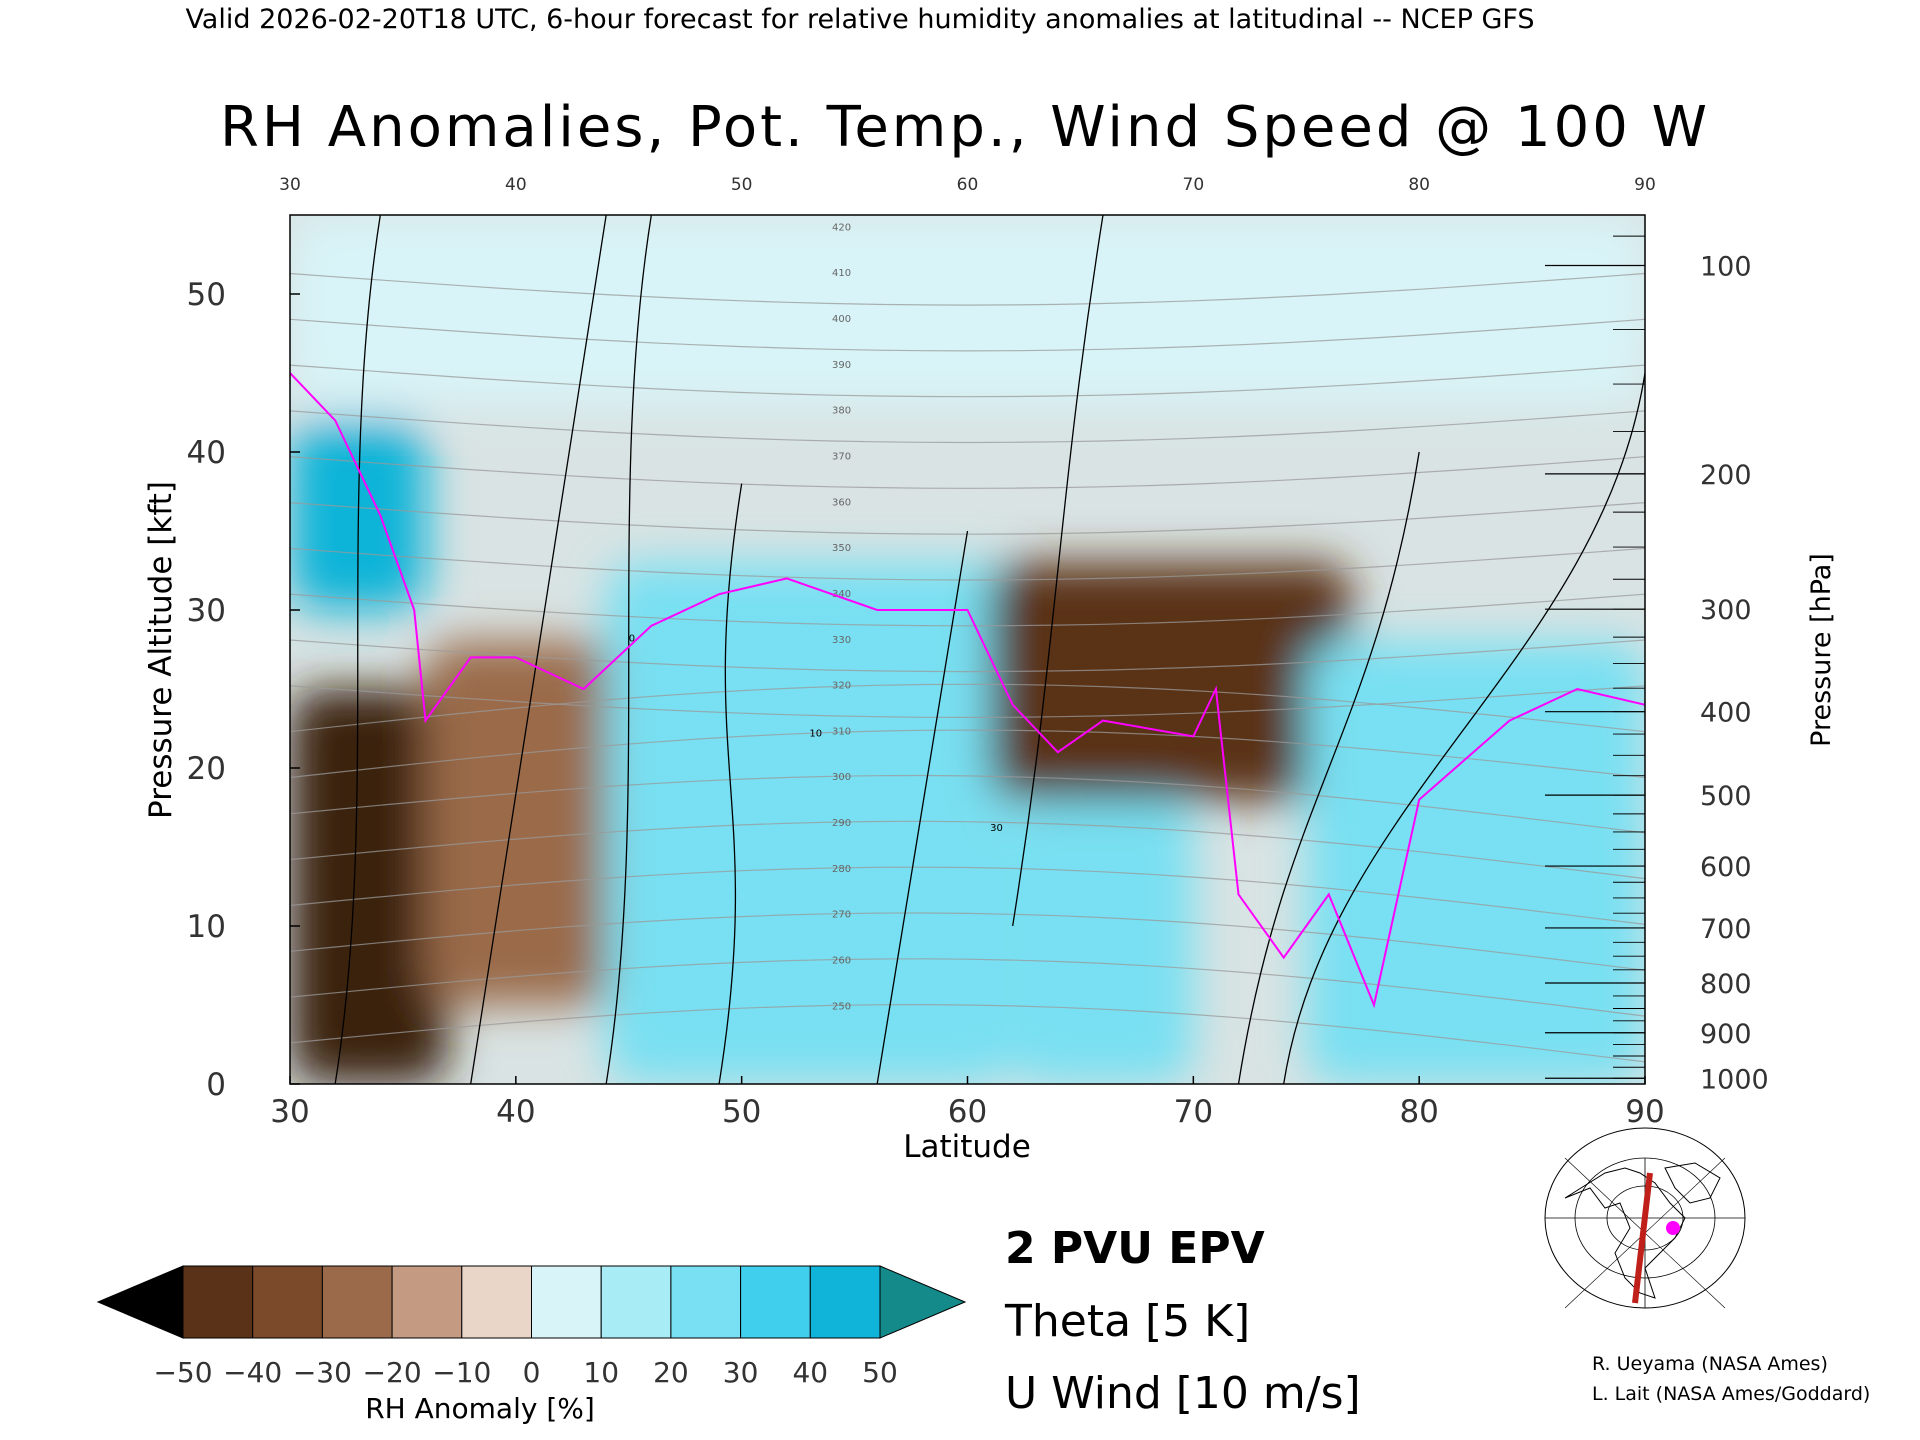 The height and width of the screenshot is (1440, 1920). I want to click on y-tick-label: 10, so click(206, 927).